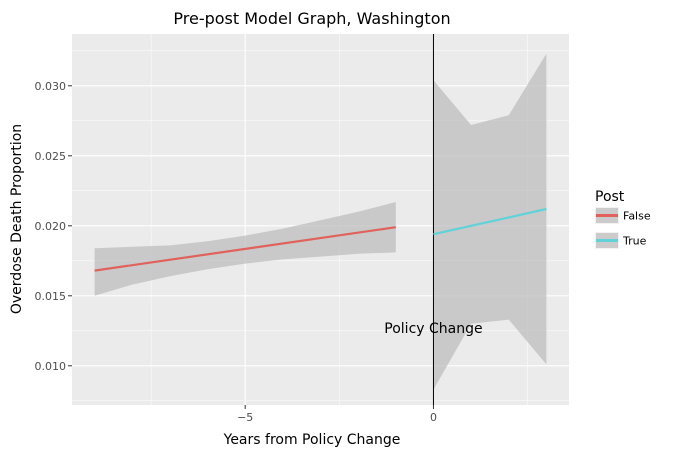 The width and height of the screenshot is (679, 456). What do you see at coordinates (634, 241) in the screenshot?
I see `legend-label-true: True` at bounding box center [634, 241].